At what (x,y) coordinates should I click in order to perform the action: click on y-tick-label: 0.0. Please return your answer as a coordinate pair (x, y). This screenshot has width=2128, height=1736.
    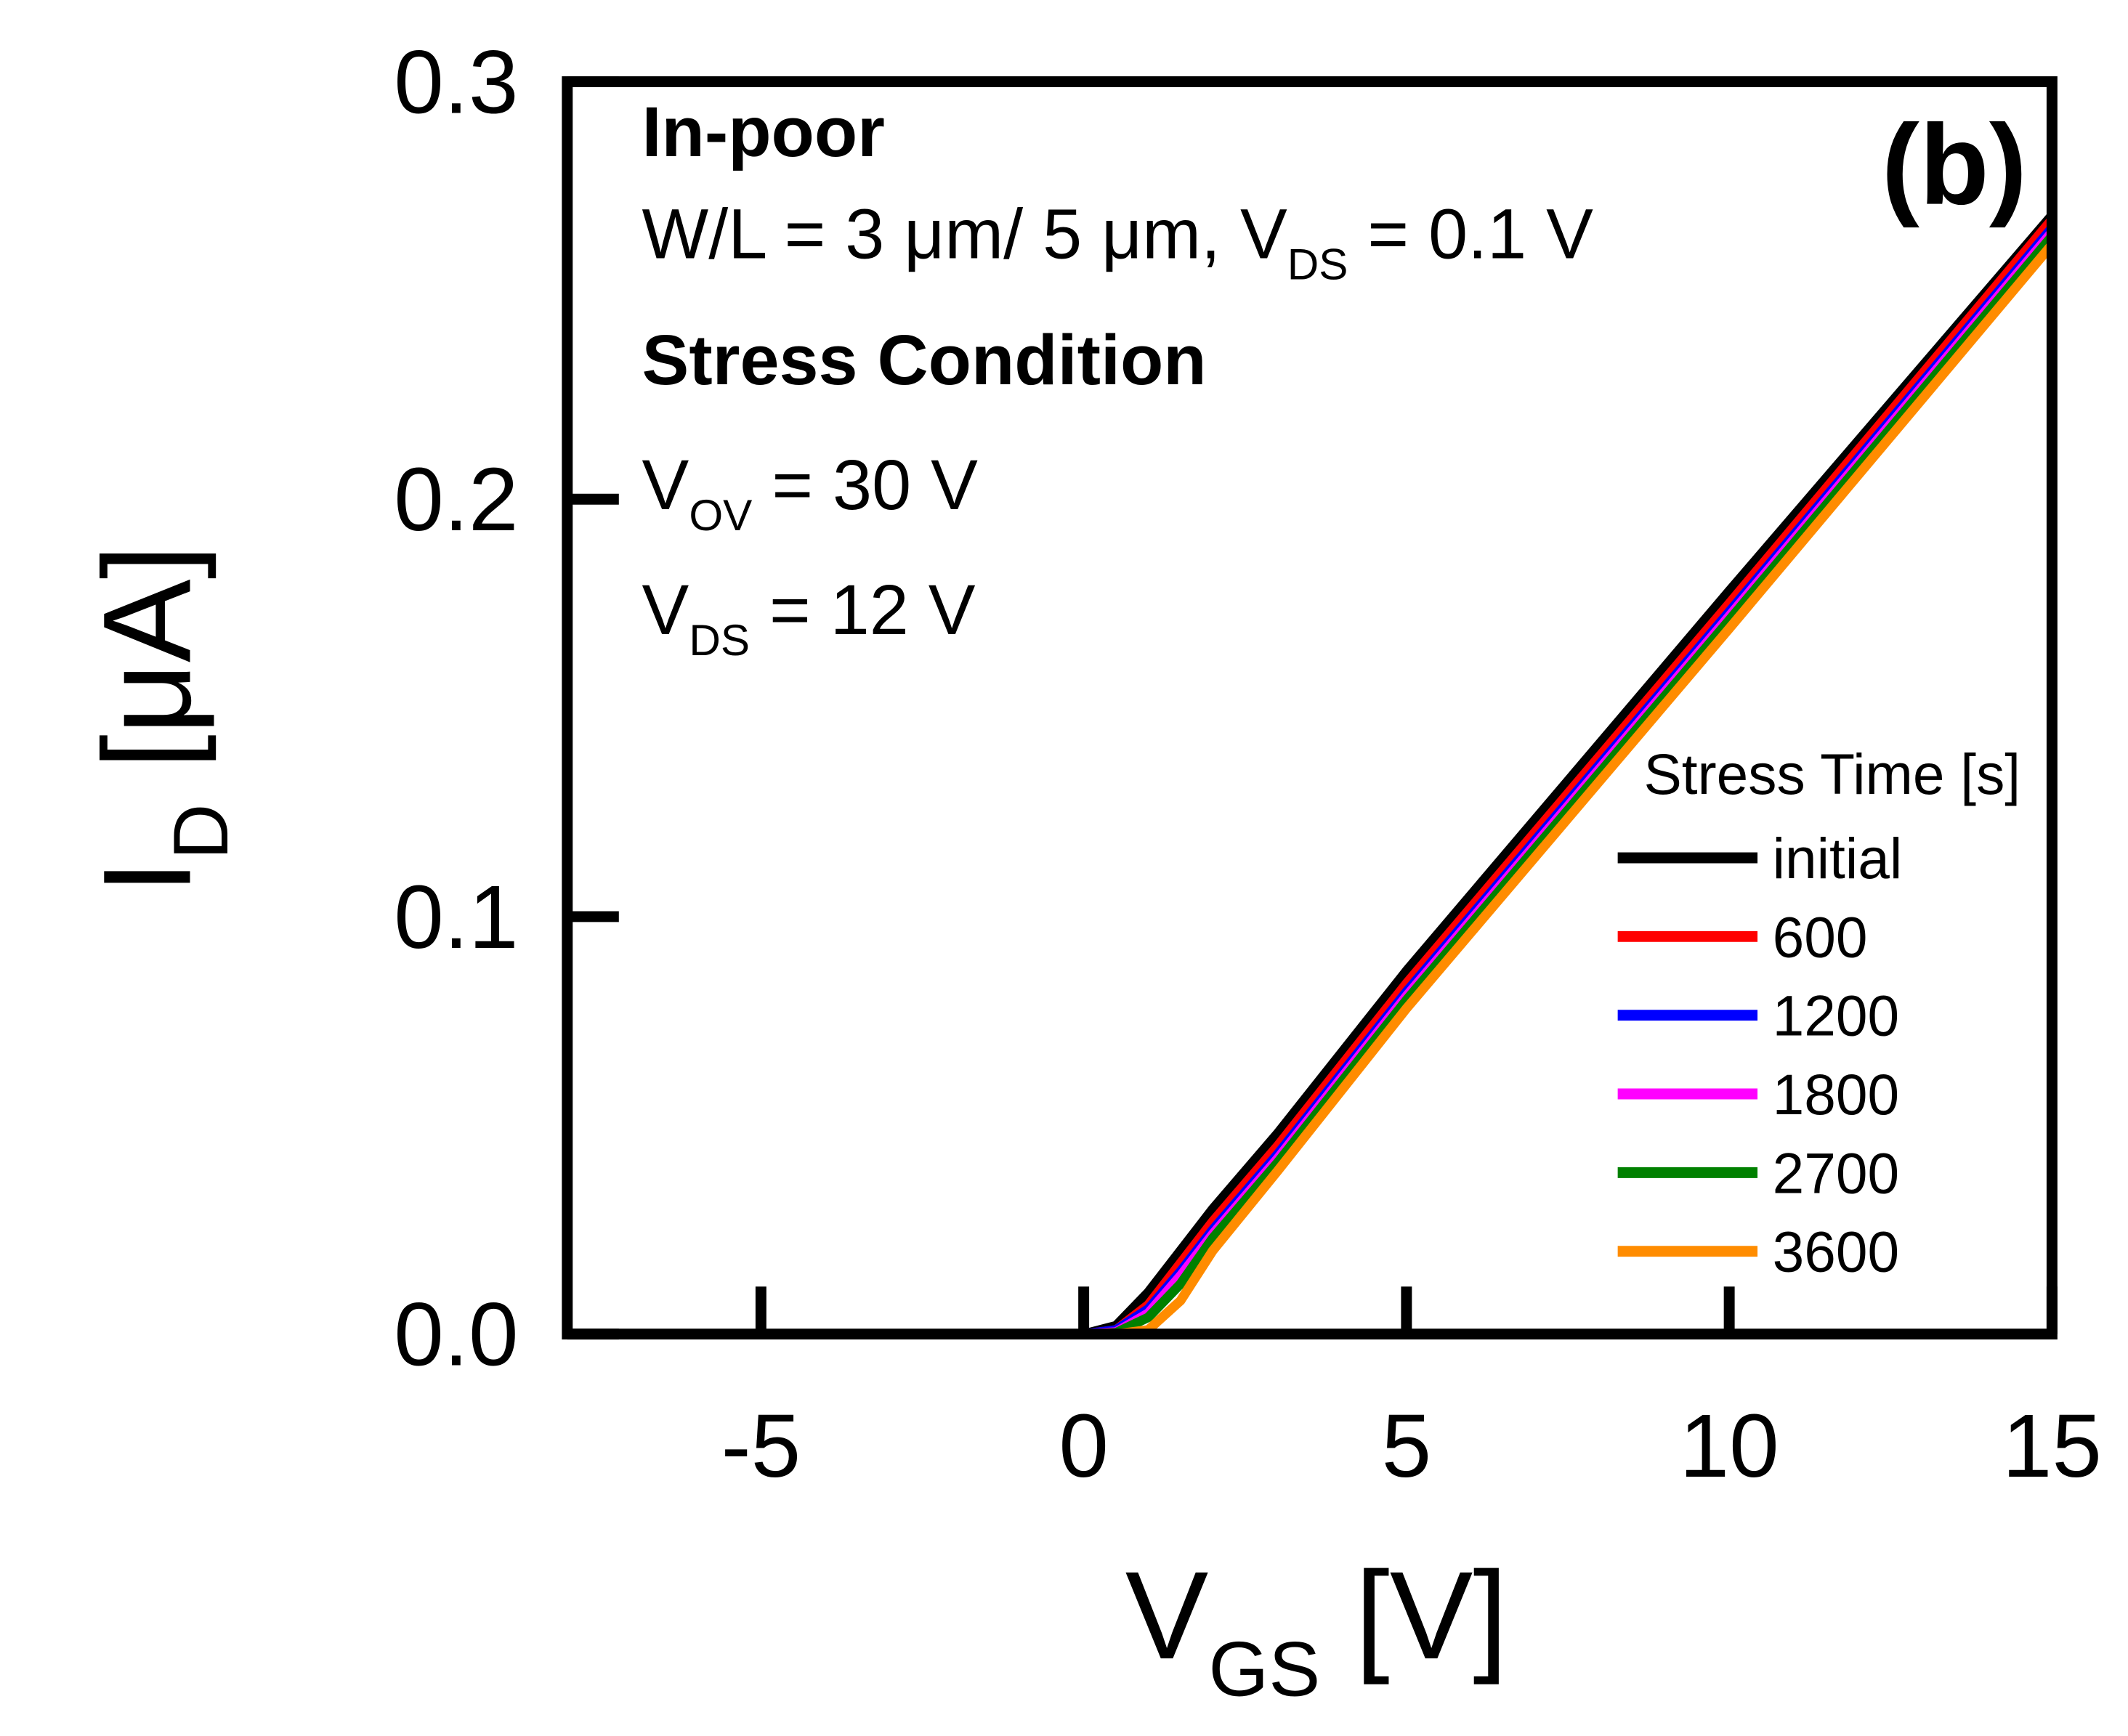
    Looking at the image, I should click on (456, 1335).